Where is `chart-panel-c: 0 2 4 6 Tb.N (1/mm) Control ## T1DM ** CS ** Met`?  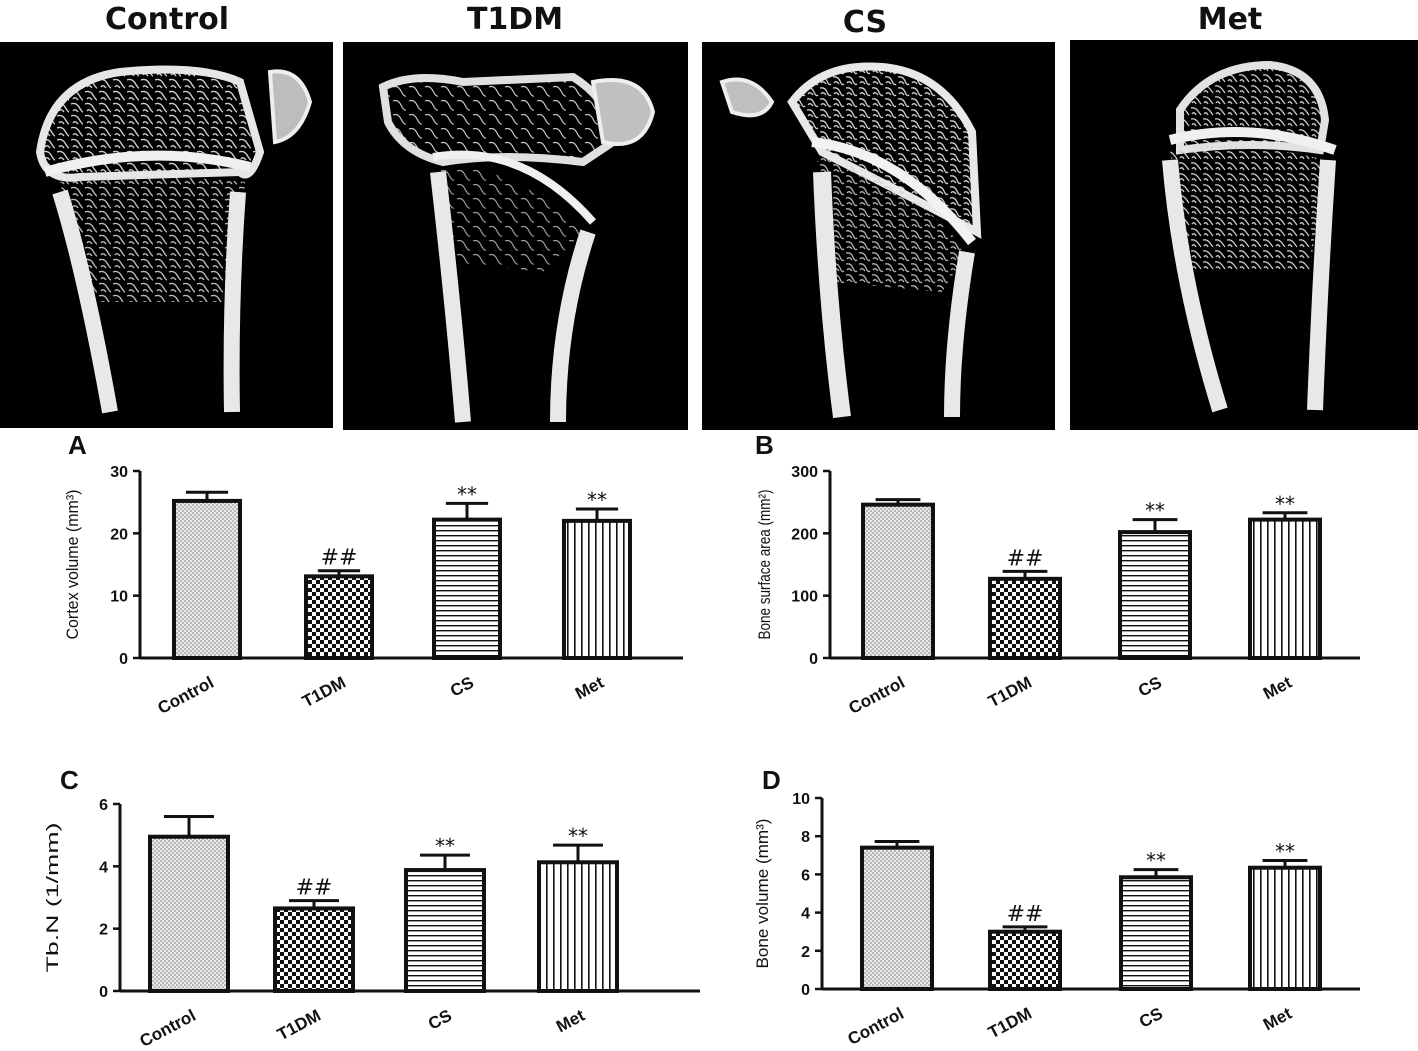 chart-panel-c: 0 2 4 6 Tb.N (1/mm) Control ## T1DM ** CS ** Met is located at coordinates (371, 924).